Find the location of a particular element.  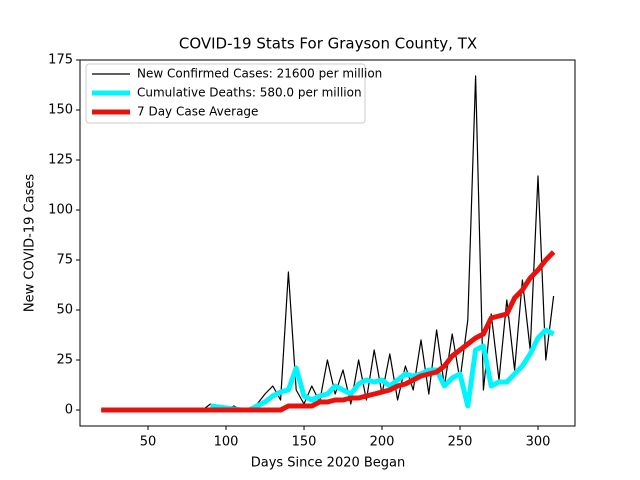

y-tick-label: 100 is located at coordinates (60, 210).